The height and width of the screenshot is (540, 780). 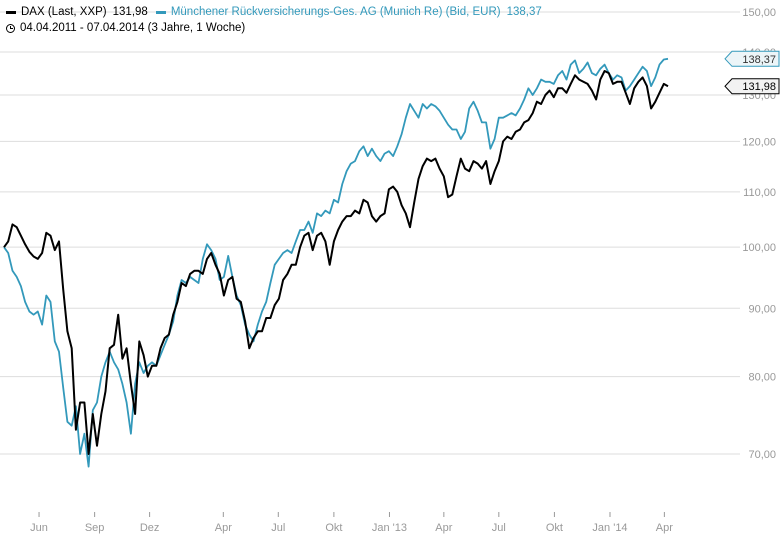 I want to click on y-tick-label: 70,00, so click(x=762, y=455).